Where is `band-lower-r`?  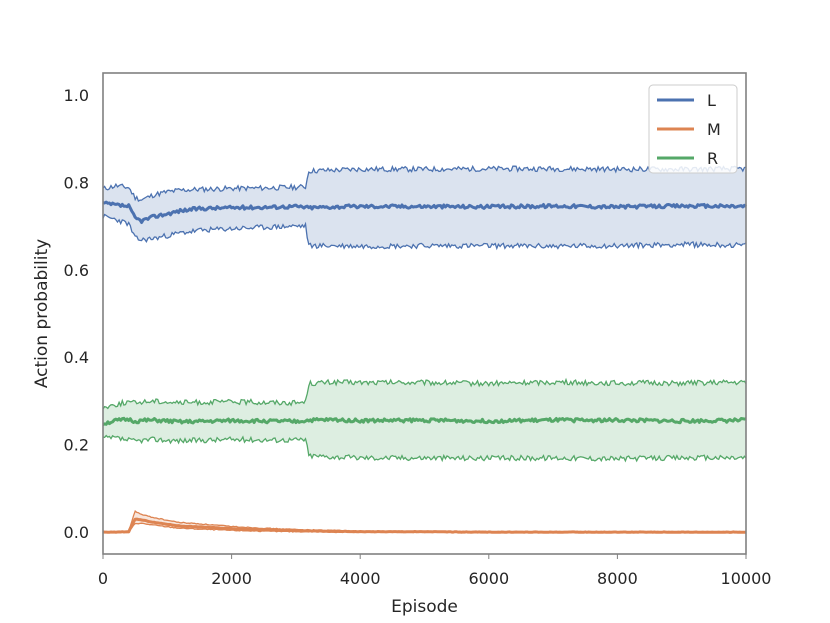
band-lower-r is located at coordinates (424, 448).